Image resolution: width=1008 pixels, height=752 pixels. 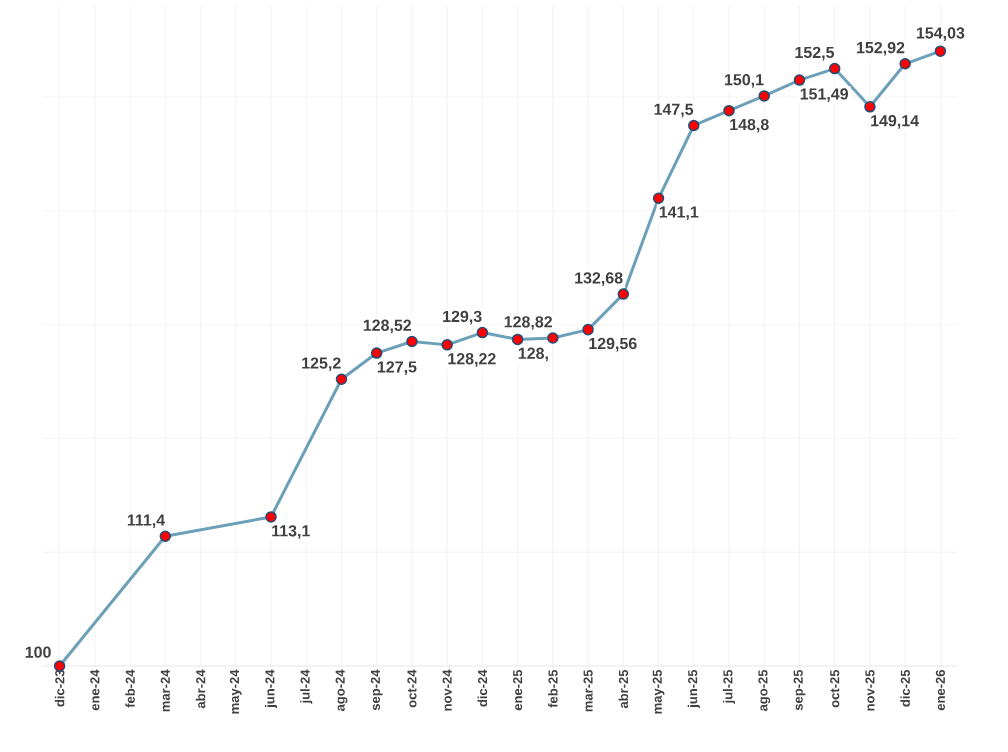 What do you see at coordinates (397, 368) in the screenshot?
I see `data-label: 127,5` at bounding box center [397, 368].